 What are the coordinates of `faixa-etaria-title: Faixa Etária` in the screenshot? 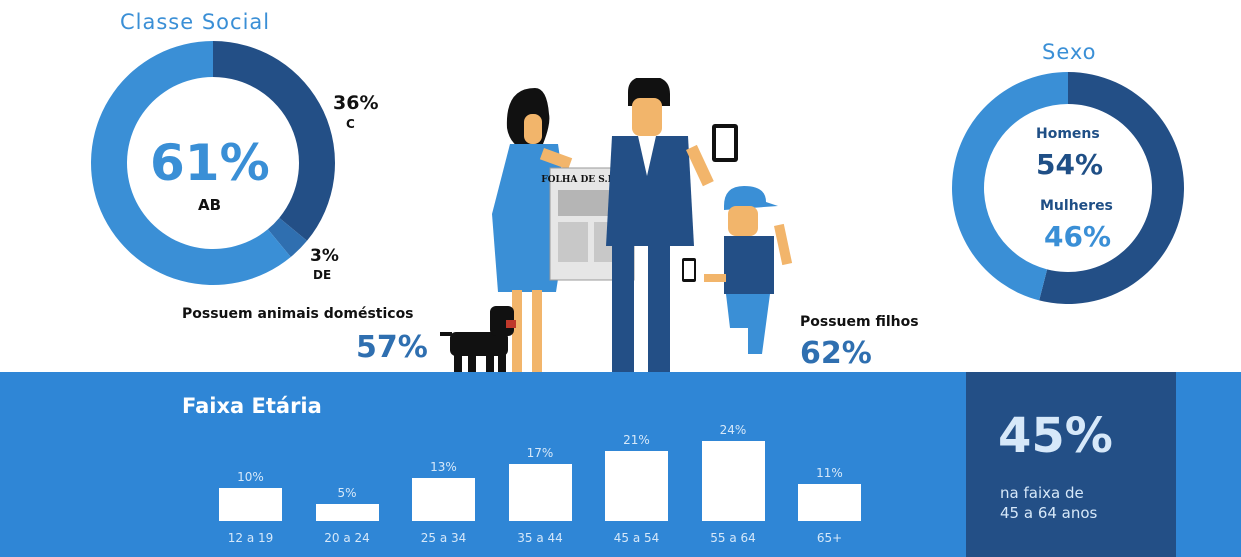 It's located at (252, 406).